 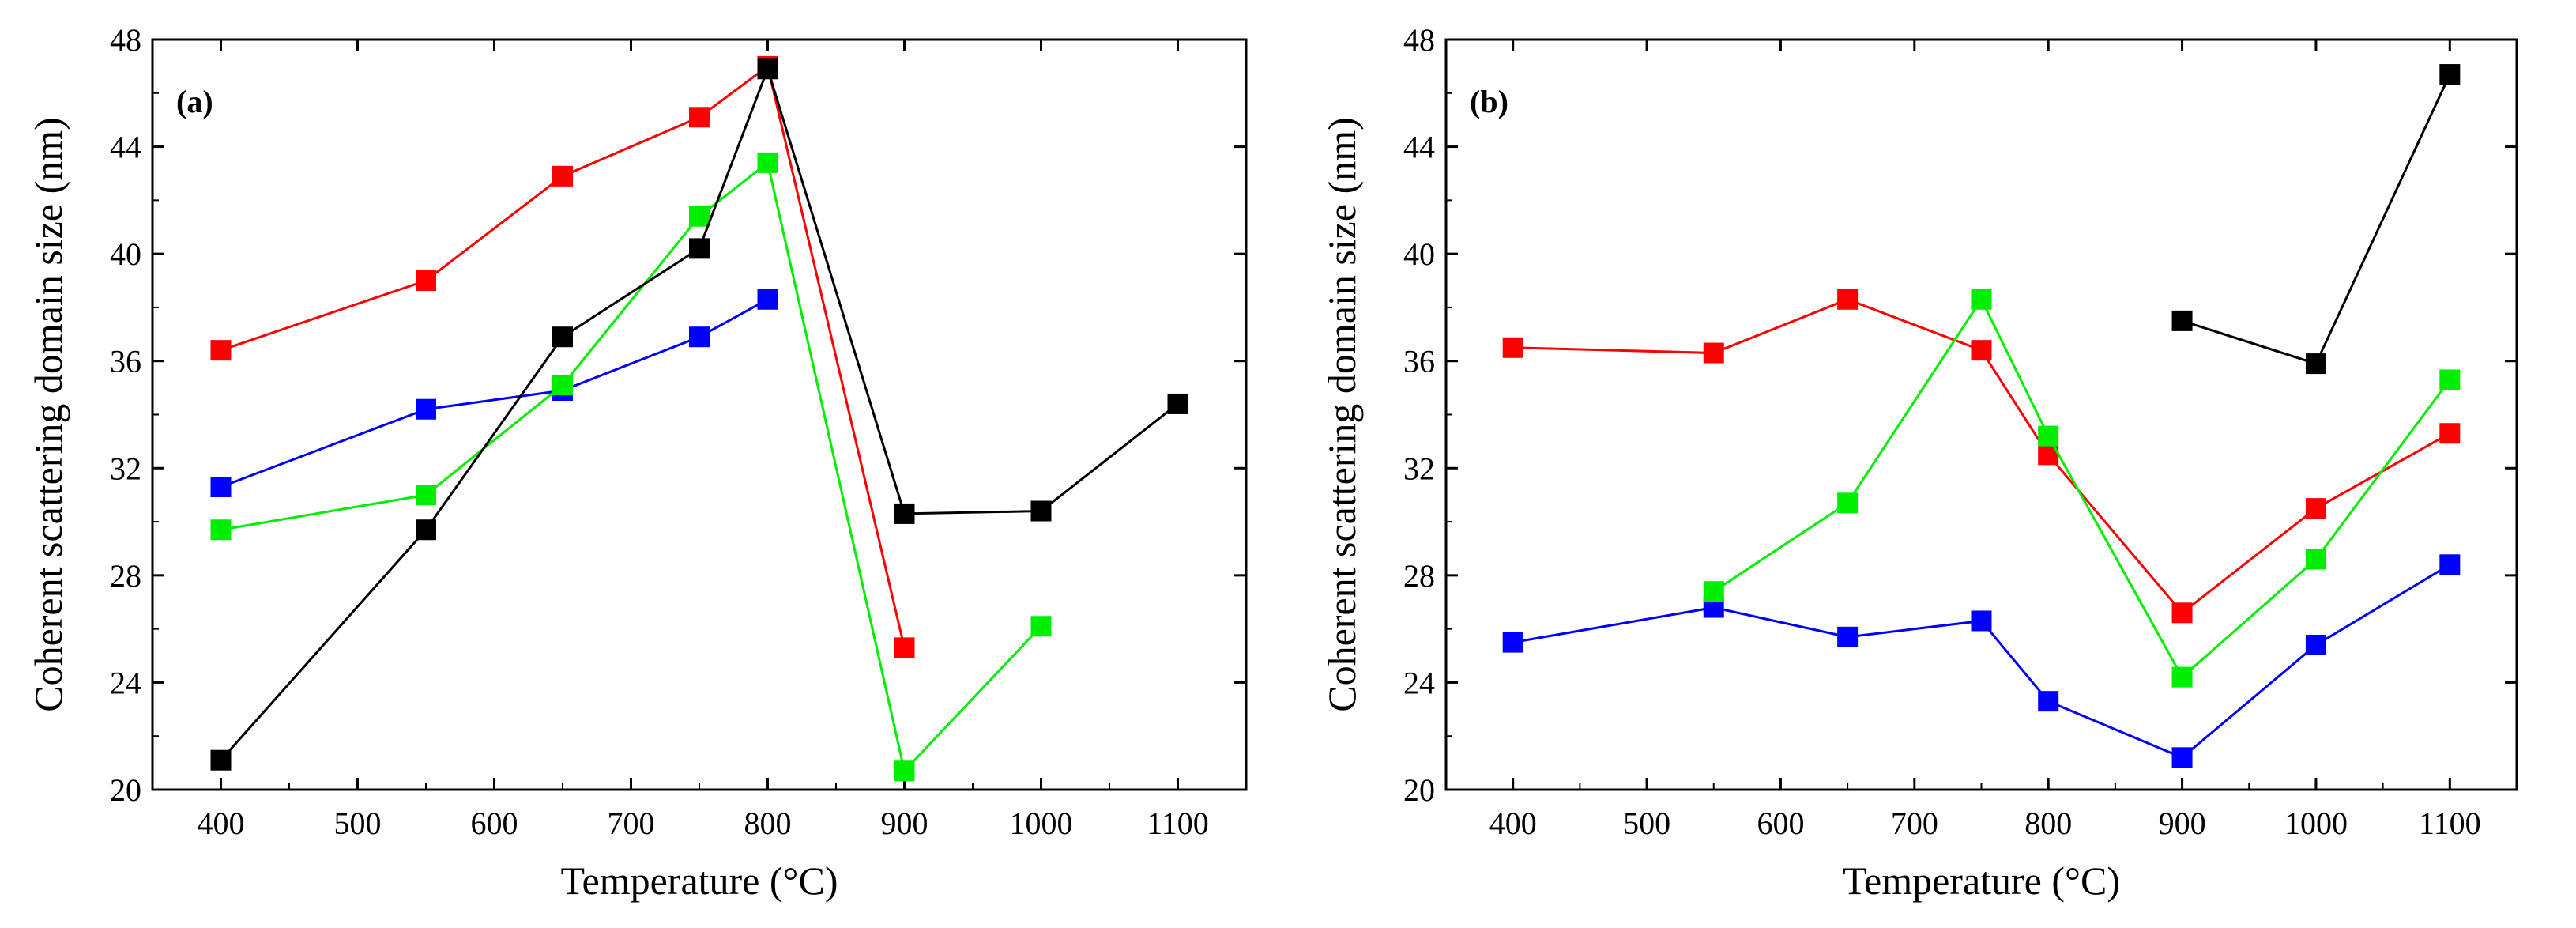 What do you see at coordinates (1419, 361) in the screenshot?
I see `panel-b-y-tick-label: 36` at bounding box center [1419, 361].